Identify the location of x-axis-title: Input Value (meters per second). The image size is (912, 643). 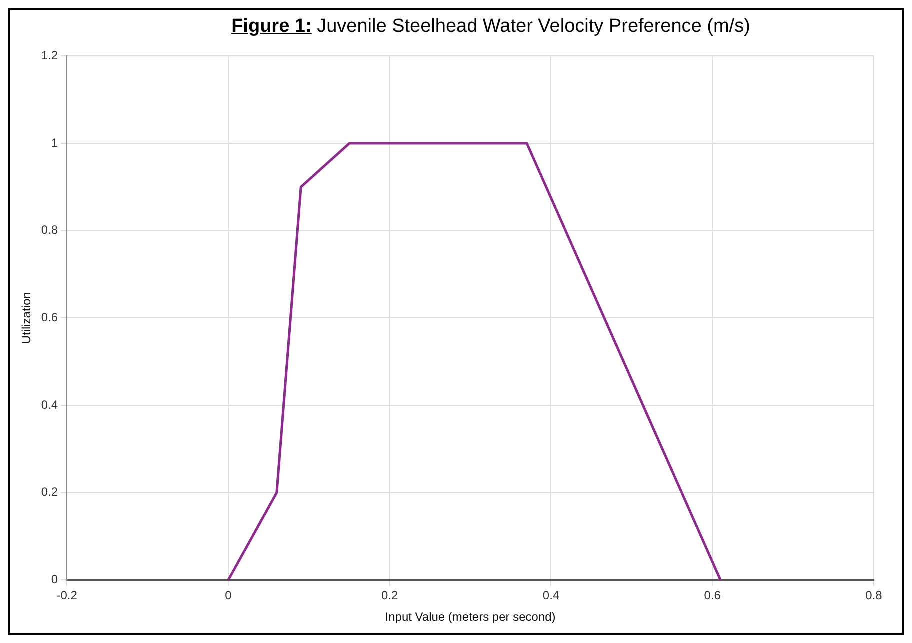
(470, 617).